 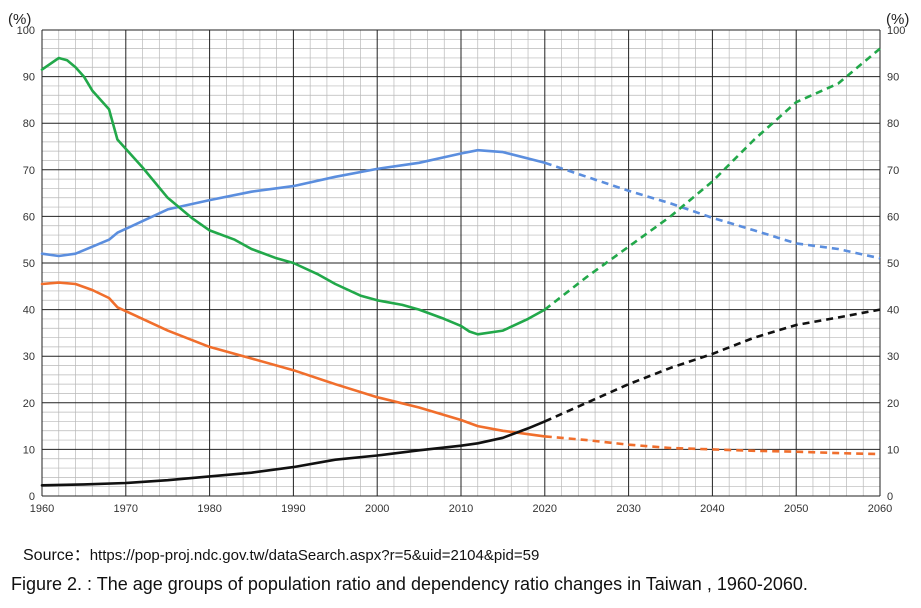 I want to click on right-y-tick-label: 80, so click(x=893, y=124).